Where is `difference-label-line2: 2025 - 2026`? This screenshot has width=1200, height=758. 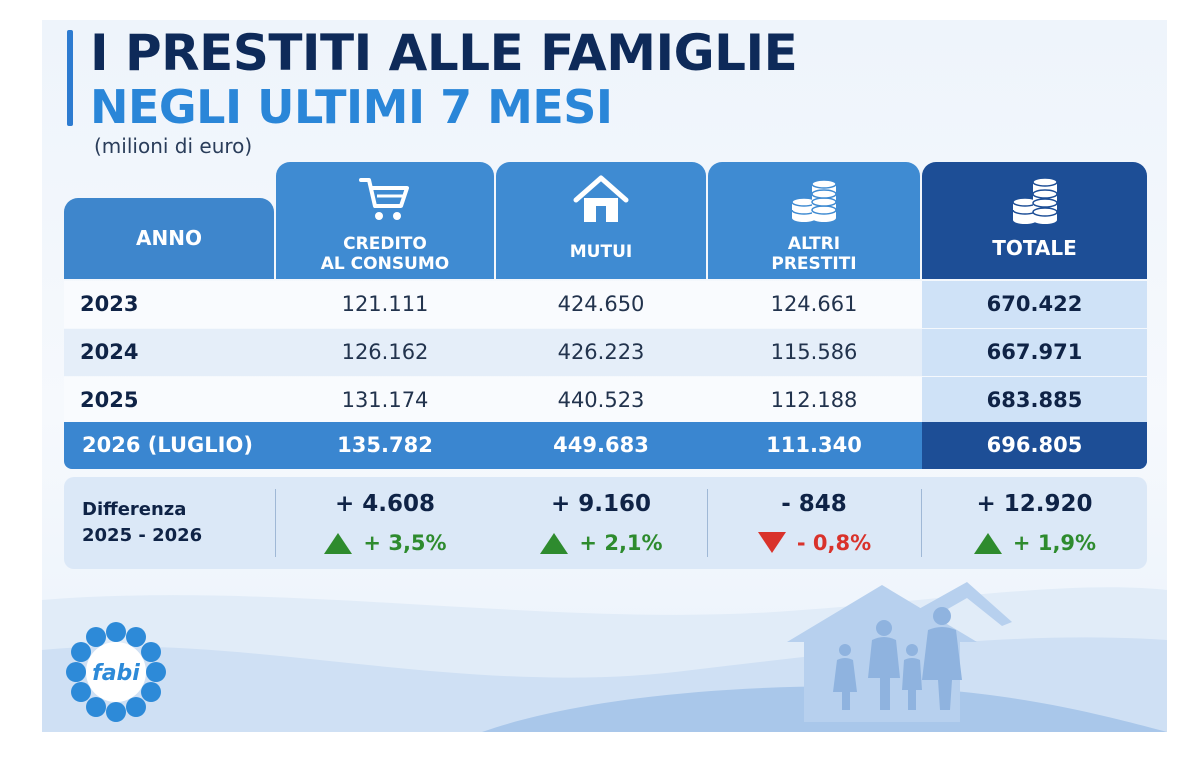
difference-label-line2: 2025 - 2026 is located at coordinates (142, 535).